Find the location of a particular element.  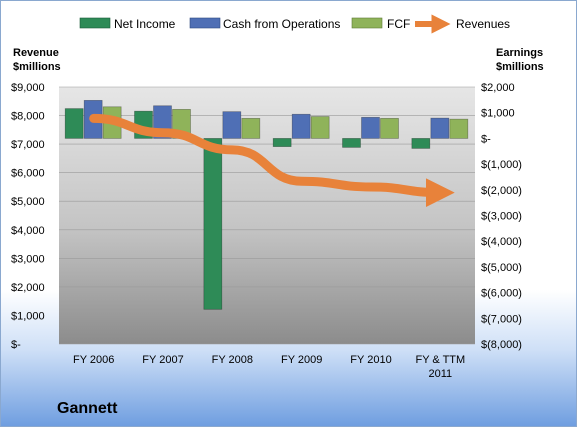

legend-swatch-cash-from-operations is located at coordinates (205, 23).